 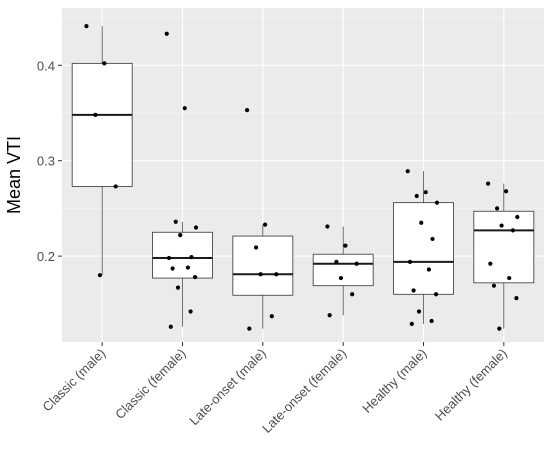 What do you see at coordinates (394, 381) in the screenshot?
I see `x-tick-label: Healthy (male)` at bounding box center [394, 381].